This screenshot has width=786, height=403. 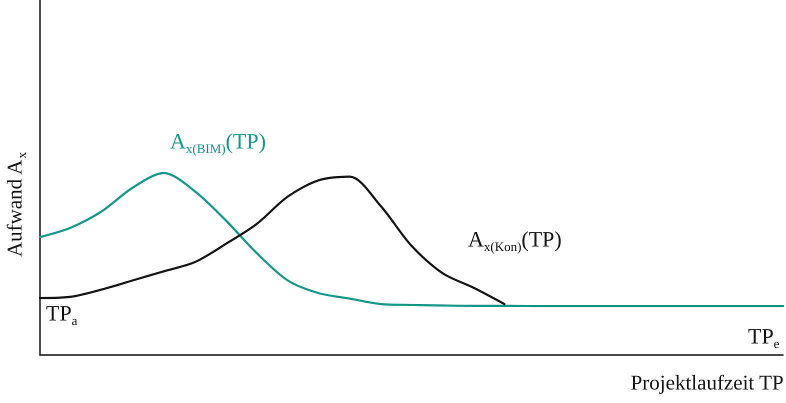 I want to click on x-axis-title: Projektlaufzeit TP, so click(x=707, y=382).